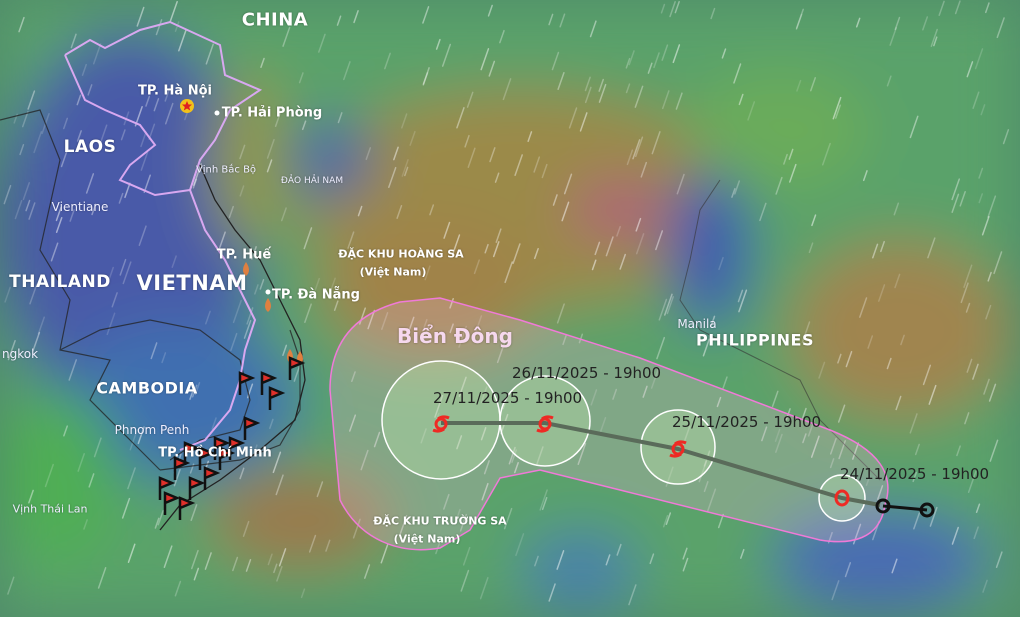 The image size is (1020, 617). Describe the element at coordinates (147, 388) in the screenshot. I see `label-cambodia: CAMBODIA` at that location.